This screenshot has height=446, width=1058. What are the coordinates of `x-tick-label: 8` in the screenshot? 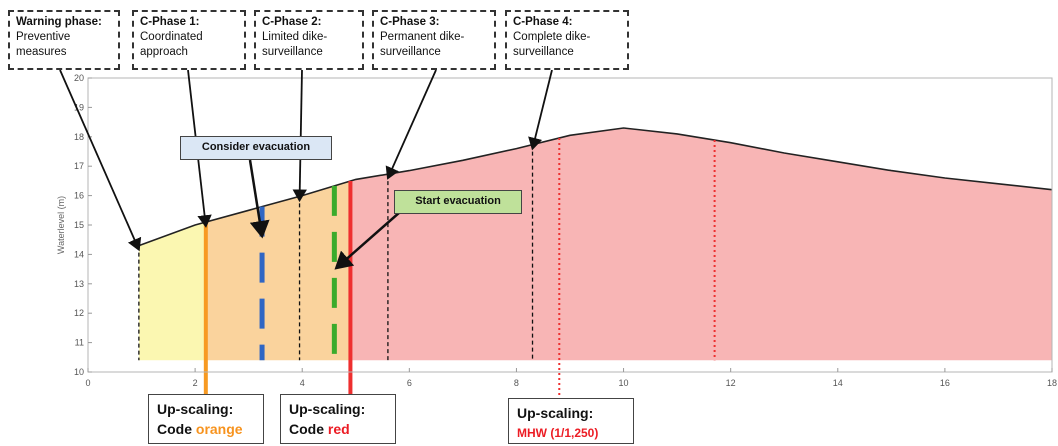 It's located at (516, 383).